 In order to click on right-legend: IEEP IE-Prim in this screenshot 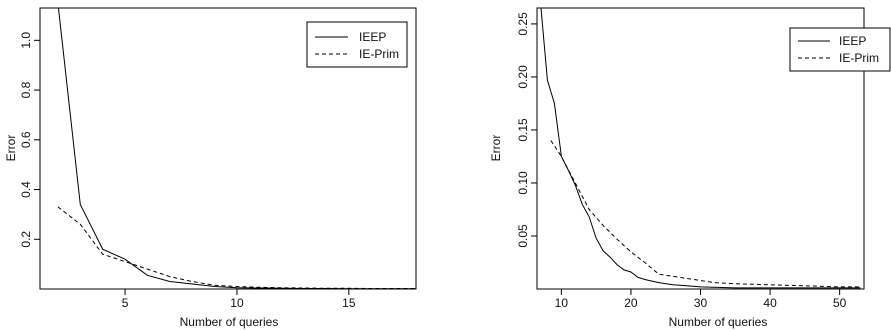, I will do `click(840, 49)`.